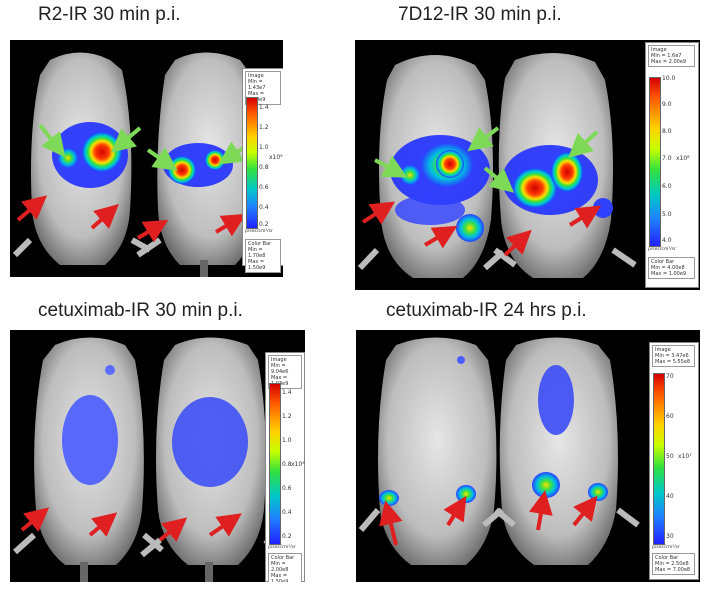 The height and width of the screenshot is (592, 707). I want to click on scale-unit: x10⁸, so click(683, 158).